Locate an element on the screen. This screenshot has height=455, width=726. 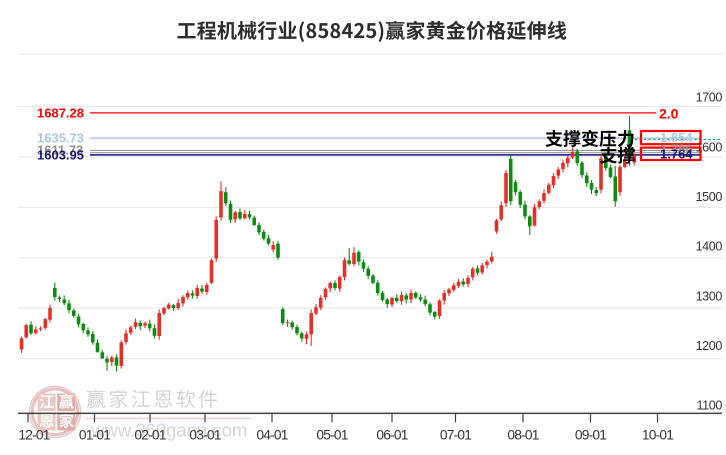
svg-text: 1635.73 is located at coordinates (60, 138).